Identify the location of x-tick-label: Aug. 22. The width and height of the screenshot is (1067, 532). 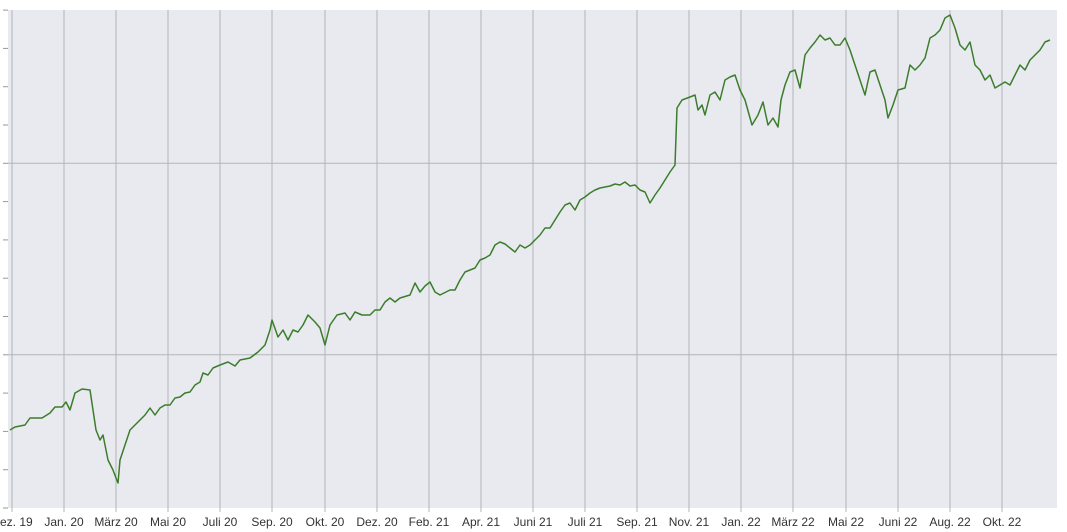
(950, 522).